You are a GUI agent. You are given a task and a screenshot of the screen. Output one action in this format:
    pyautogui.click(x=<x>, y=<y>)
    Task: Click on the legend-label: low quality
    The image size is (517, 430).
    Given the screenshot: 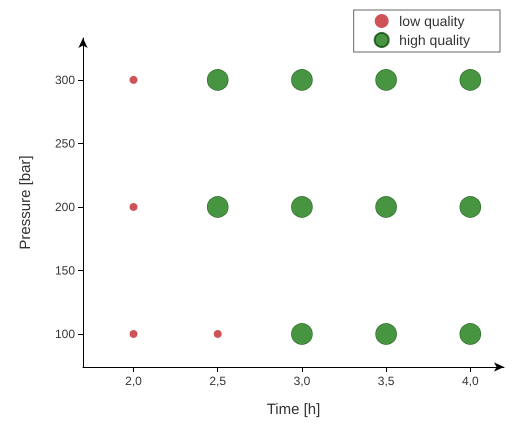 What is the action you would take?
    pyautogui.click(x=432, y=21)
    